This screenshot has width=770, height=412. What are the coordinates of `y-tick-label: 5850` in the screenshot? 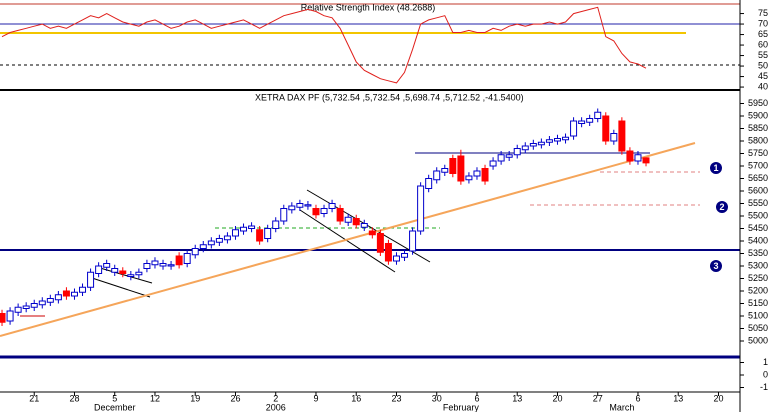 It's located at (758, 128).